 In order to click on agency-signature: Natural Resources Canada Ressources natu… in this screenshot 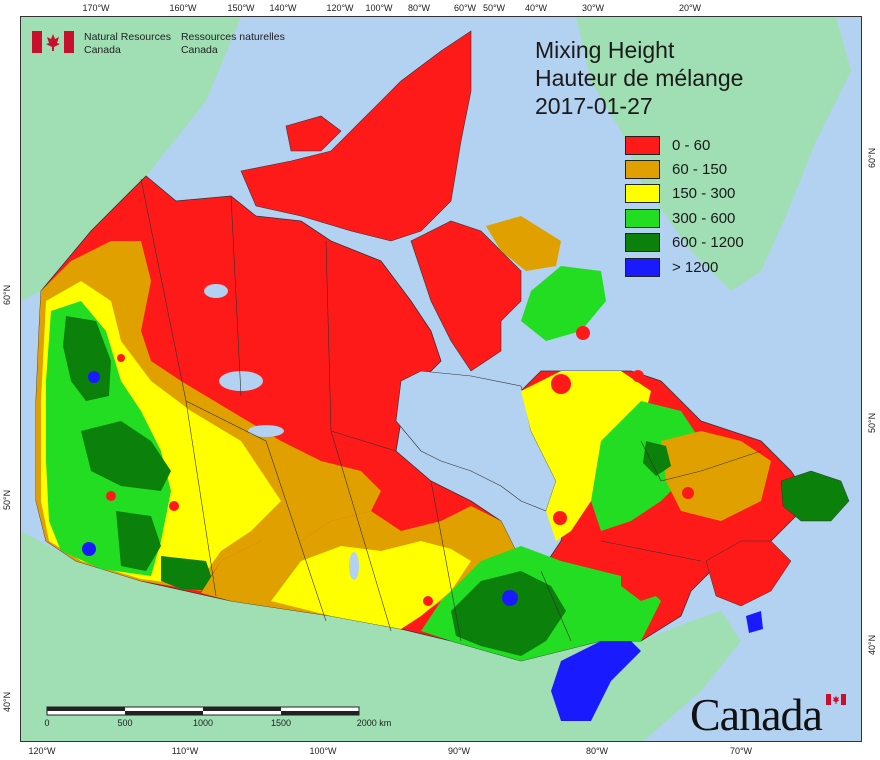, I will do `click(158, 44)`.